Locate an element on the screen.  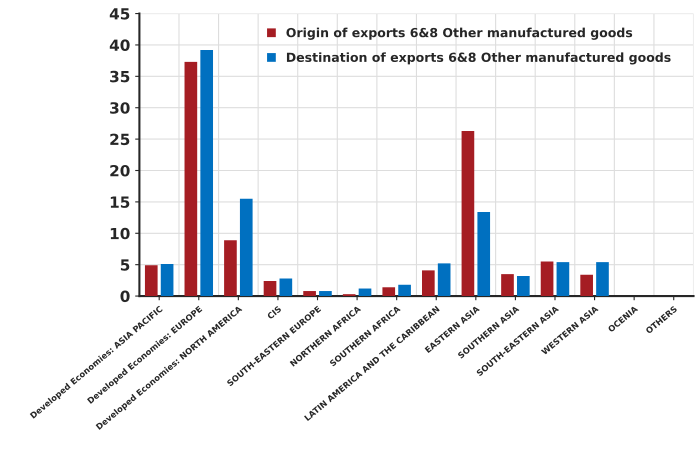
y-tick-label: 25 is located at coordinates (120, 140).